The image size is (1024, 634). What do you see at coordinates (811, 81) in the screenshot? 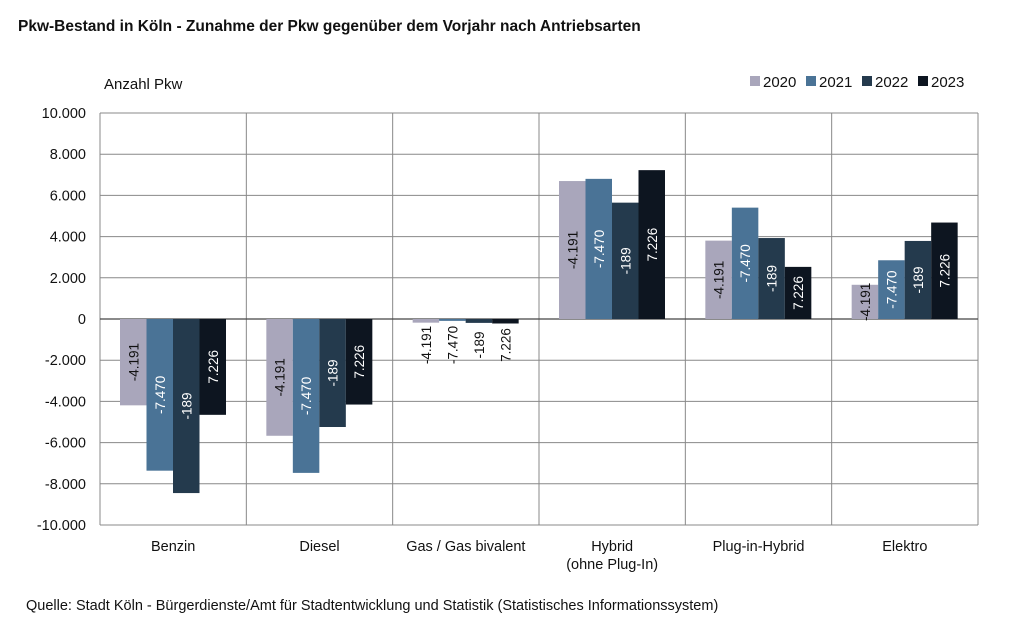
I see `legend-swatch-2021` at bounding box center [811, 81].